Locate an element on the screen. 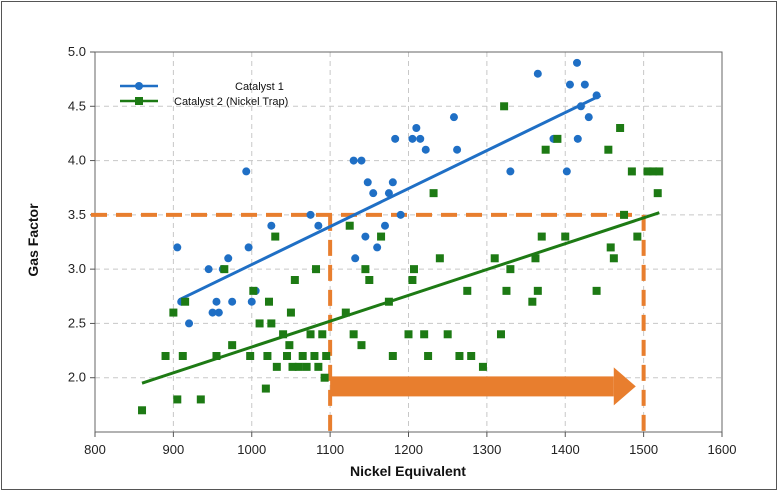 The height and width of the screenshot is (493, 780). legend: Catalyst 1 Catalyst 2 (Nickel Trap) is located at coordinates (204, 94).